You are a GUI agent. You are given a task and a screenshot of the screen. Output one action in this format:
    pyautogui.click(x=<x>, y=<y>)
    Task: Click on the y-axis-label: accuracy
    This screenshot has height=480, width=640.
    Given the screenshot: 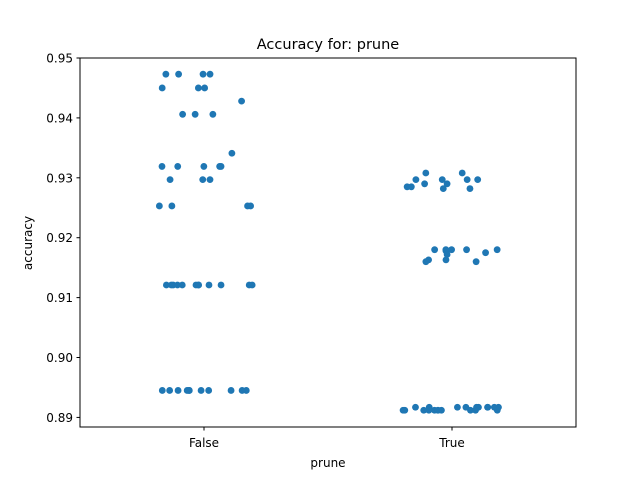 What is the action you would take?
    pyautogui.click(x=28, y=243)
    